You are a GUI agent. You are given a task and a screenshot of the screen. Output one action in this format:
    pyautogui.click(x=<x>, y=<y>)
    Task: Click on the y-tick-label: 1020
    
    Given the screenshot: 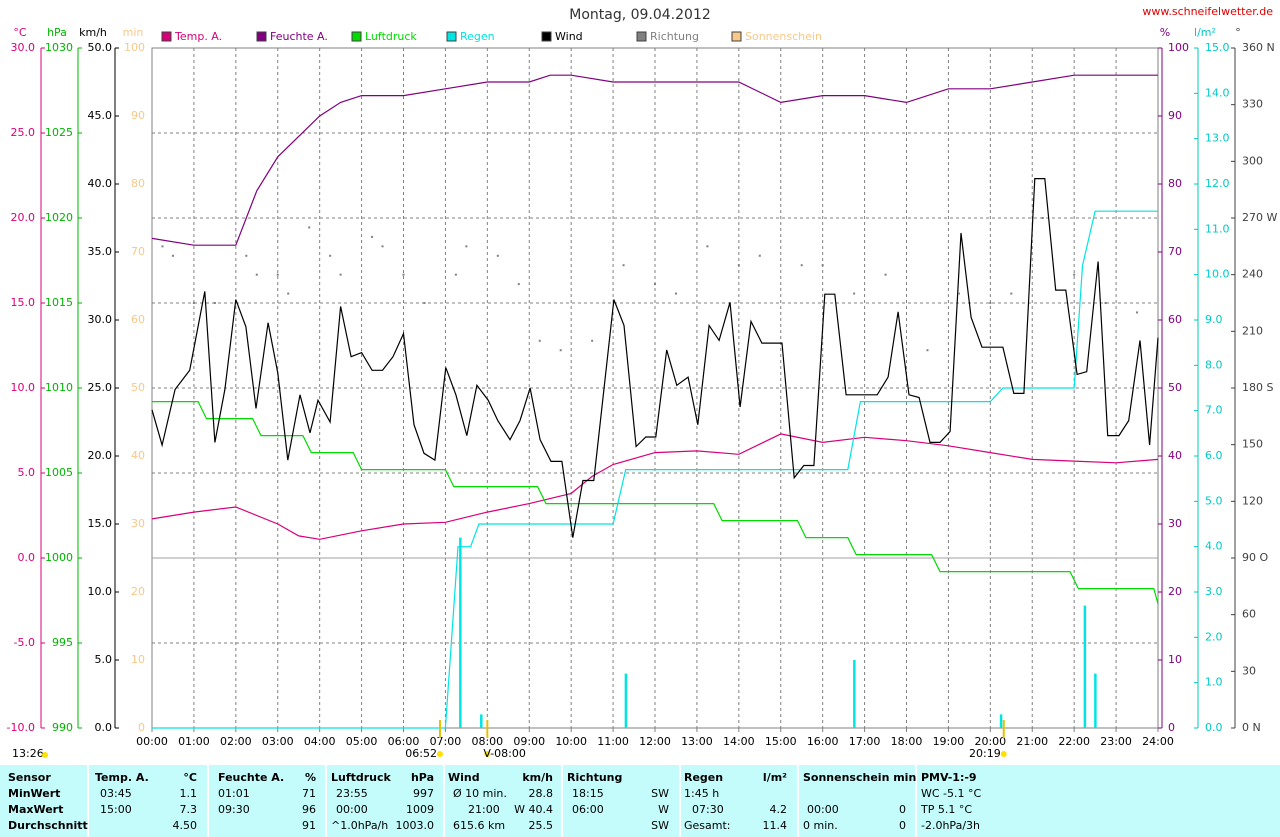 What is the action you would take?
    pyautogui.click(x=59, y=217)
    